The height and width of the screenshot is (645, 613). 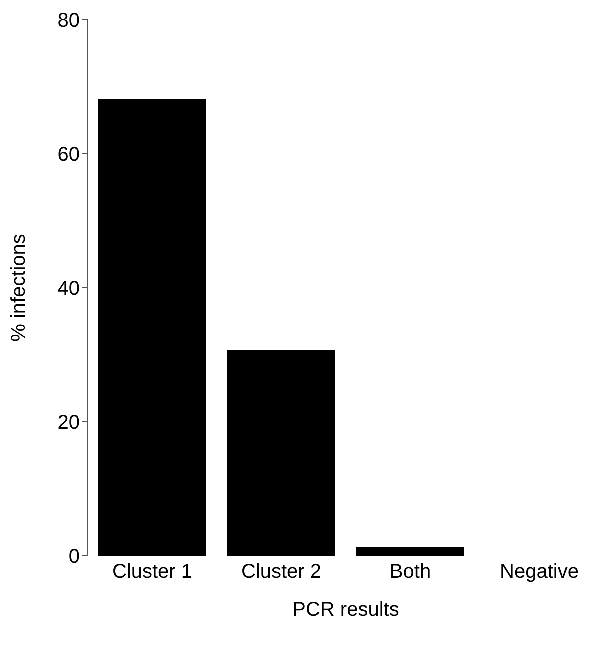 I want to click on y-tick-label: 60, so click(x=69, y=155).